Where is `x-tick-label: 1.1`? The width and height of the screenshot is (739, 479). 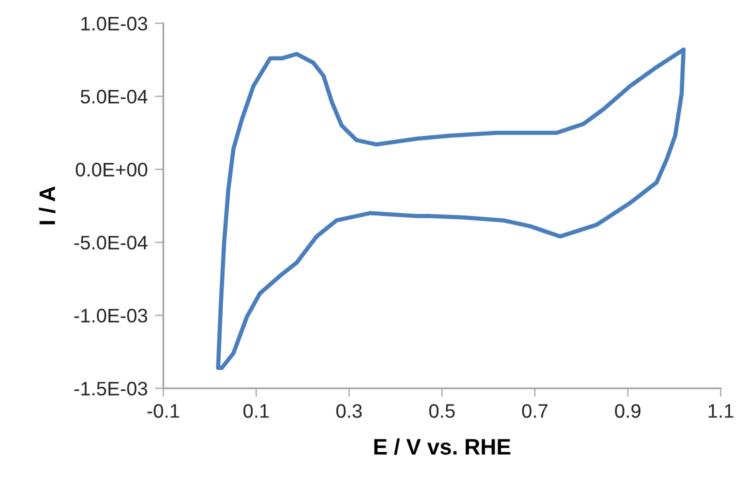
x-tick-label: 1.1 is located at coordinates (721, 411).